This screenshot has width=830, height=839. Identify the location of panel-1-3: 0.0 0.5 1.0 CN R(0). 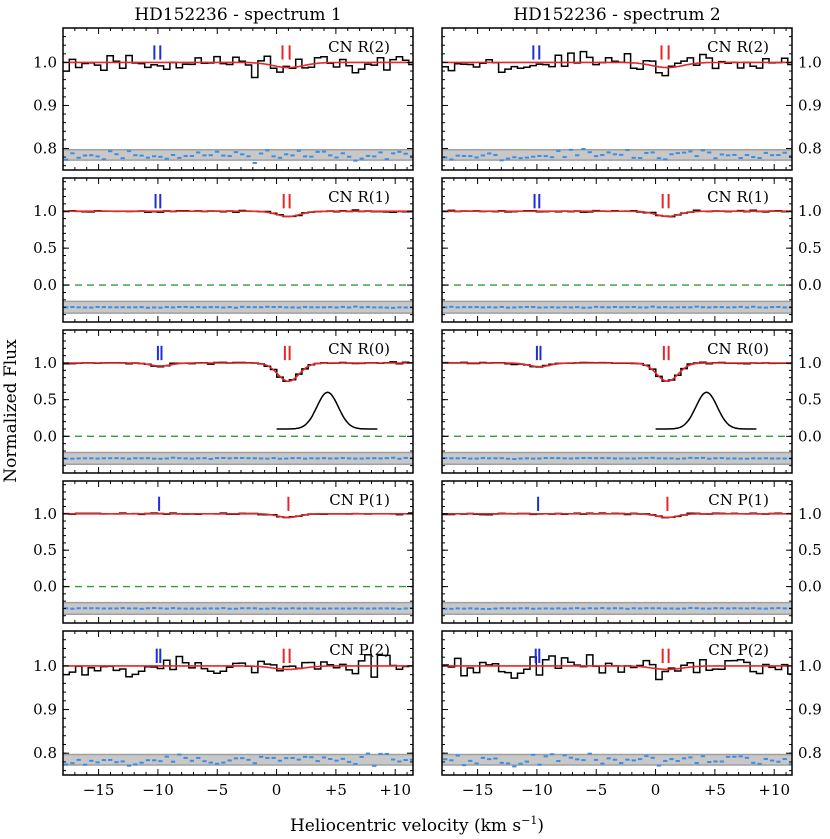
(223, 401).